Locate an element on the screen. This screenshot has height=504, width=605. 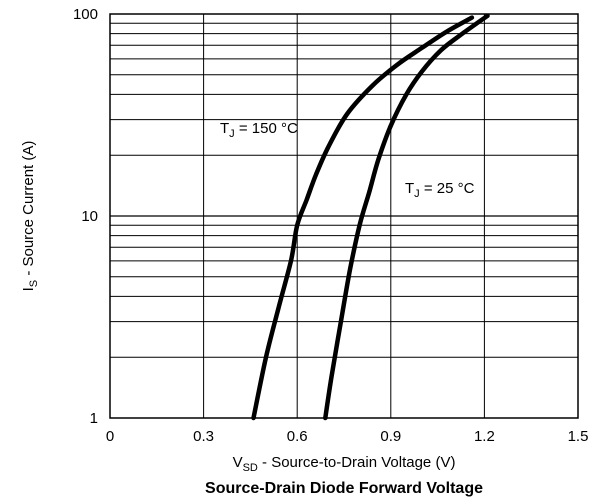
x-tick-label: 0.3 is located at coordinates (203, 436).